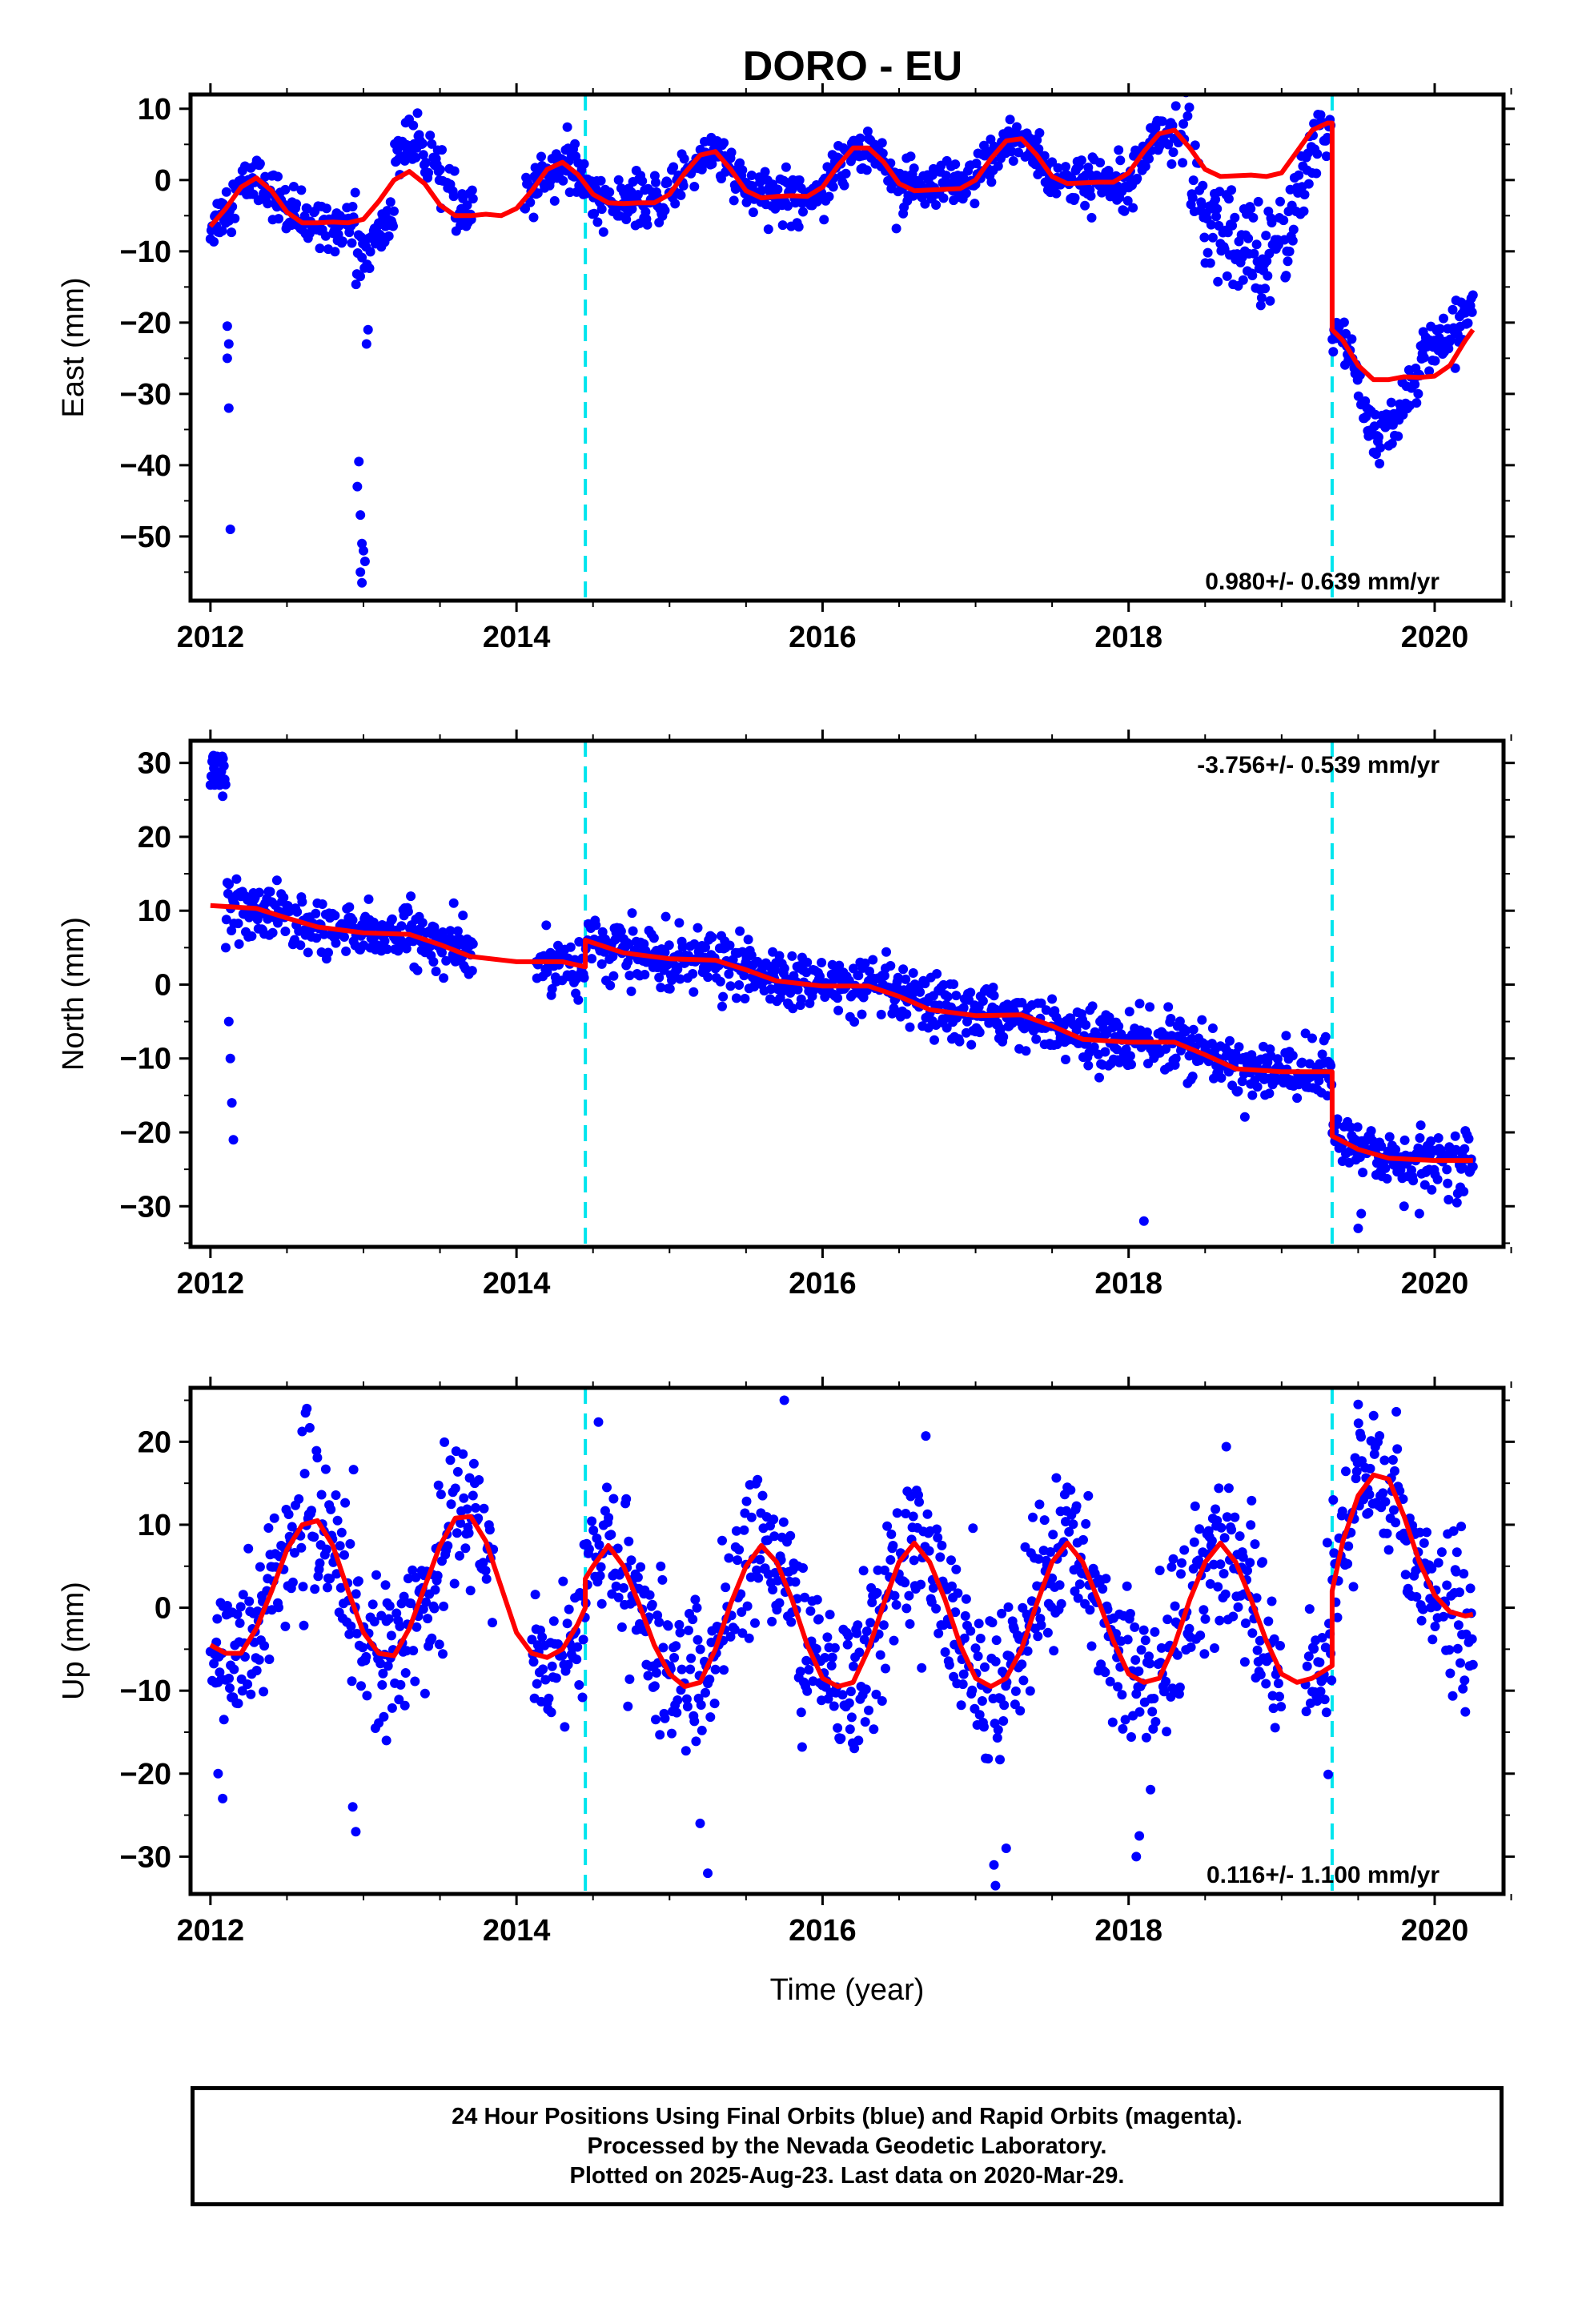  I want to click on east-outlier-point, so click(357, 486).